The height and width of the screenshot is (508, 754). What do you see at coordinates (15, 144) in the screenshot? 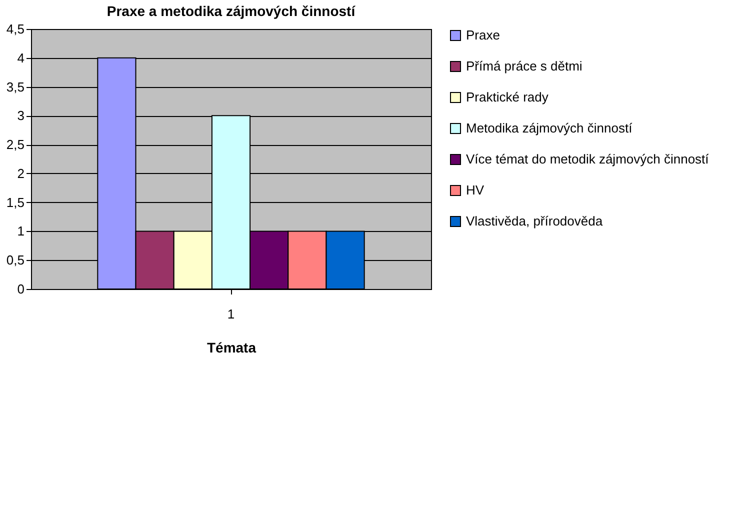
I see `y-tick-label: 2,5` at bounding box center [15, 144].